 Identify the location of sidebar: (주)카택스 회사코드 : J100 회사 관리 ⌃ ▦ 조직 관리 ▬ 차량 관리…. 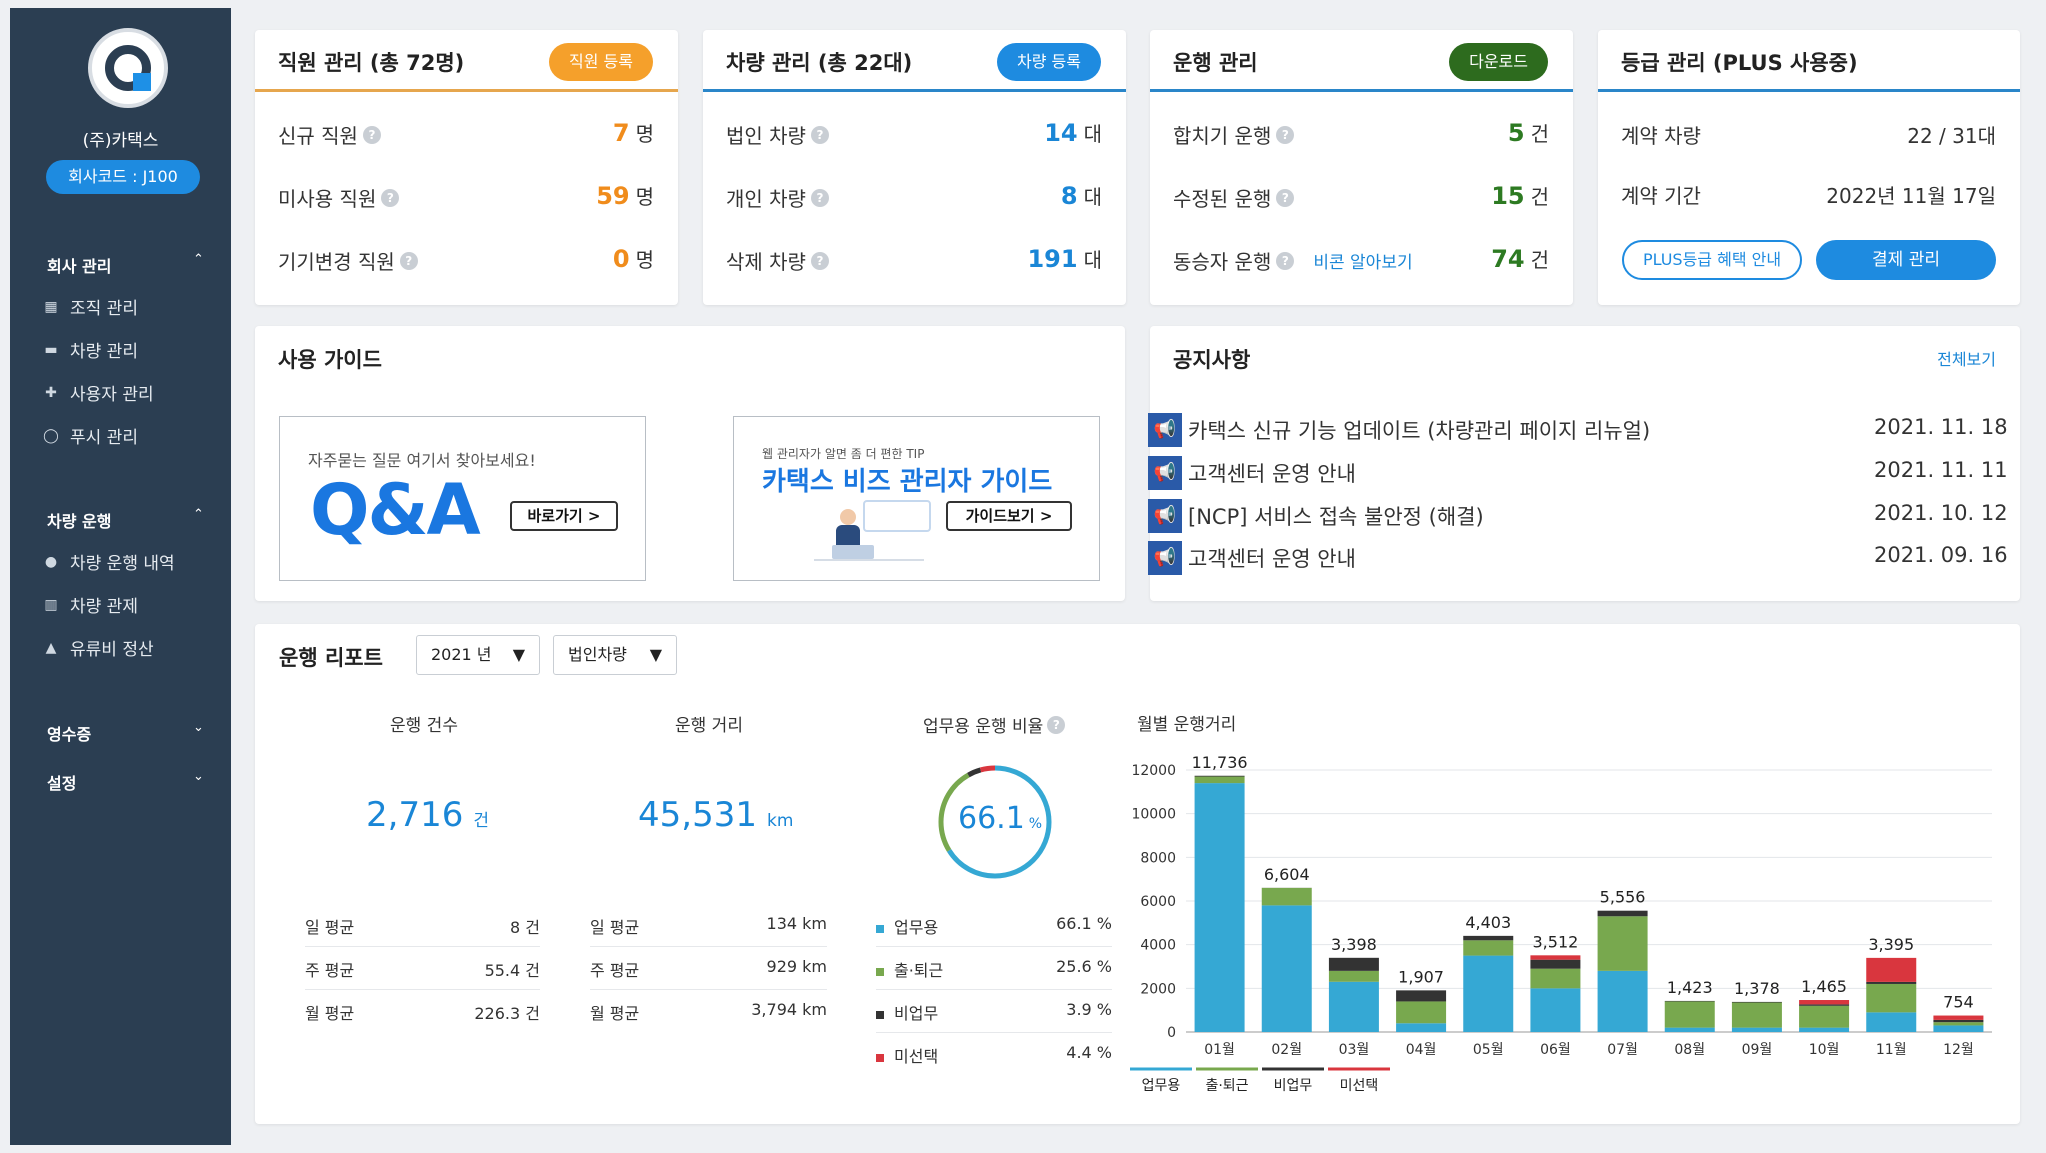
(120, 576).